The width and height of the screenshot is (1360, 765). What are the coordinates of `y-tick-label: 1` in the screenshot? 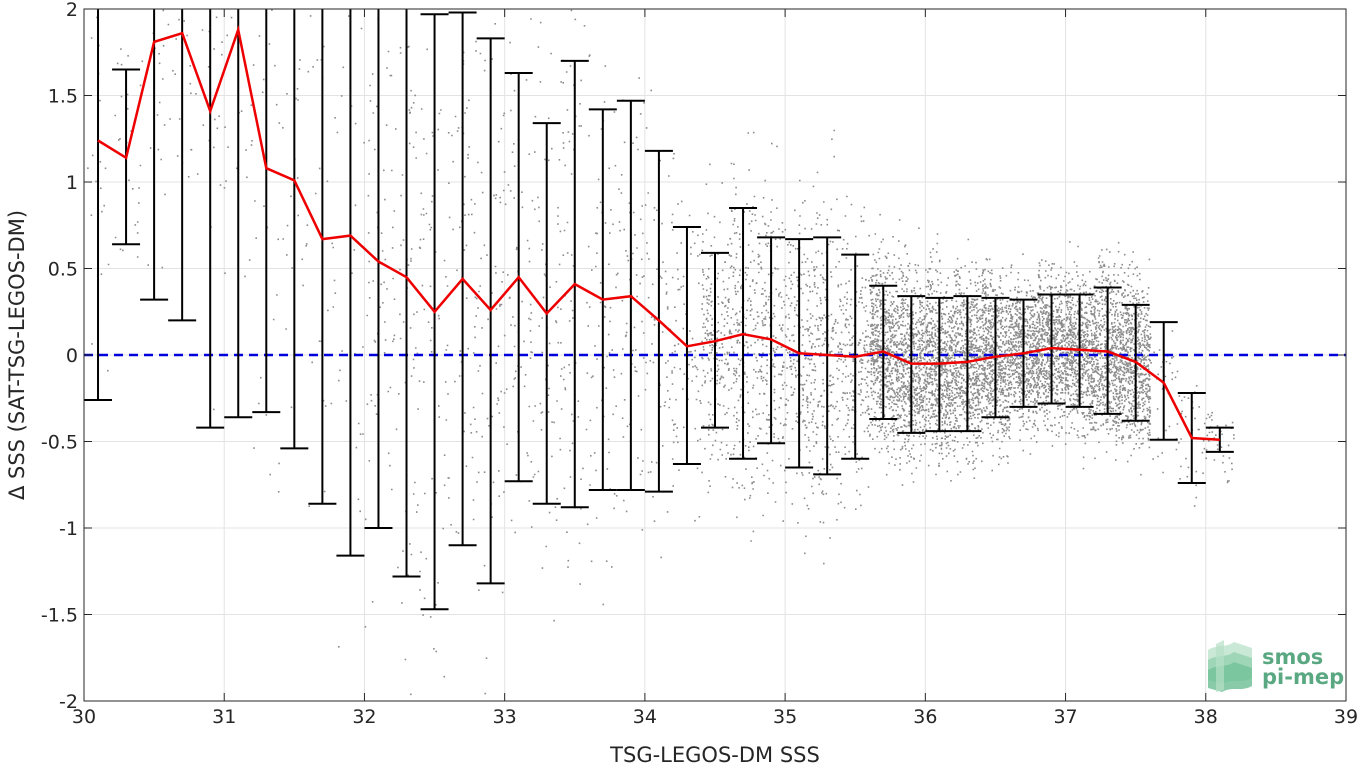 It's located at (72, 183).